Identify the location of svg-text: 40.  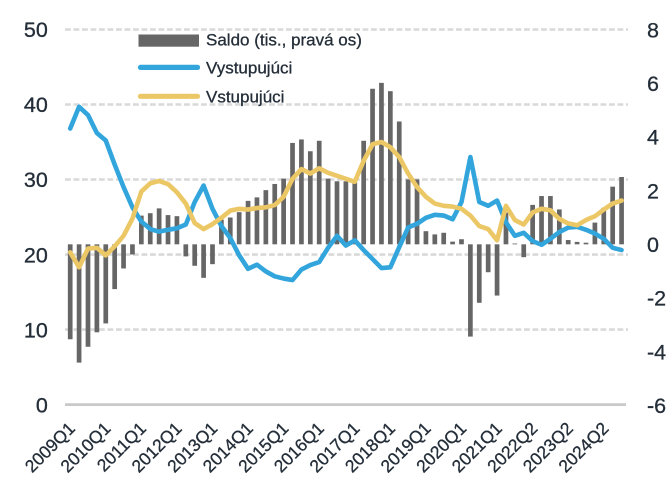
(36, 105).